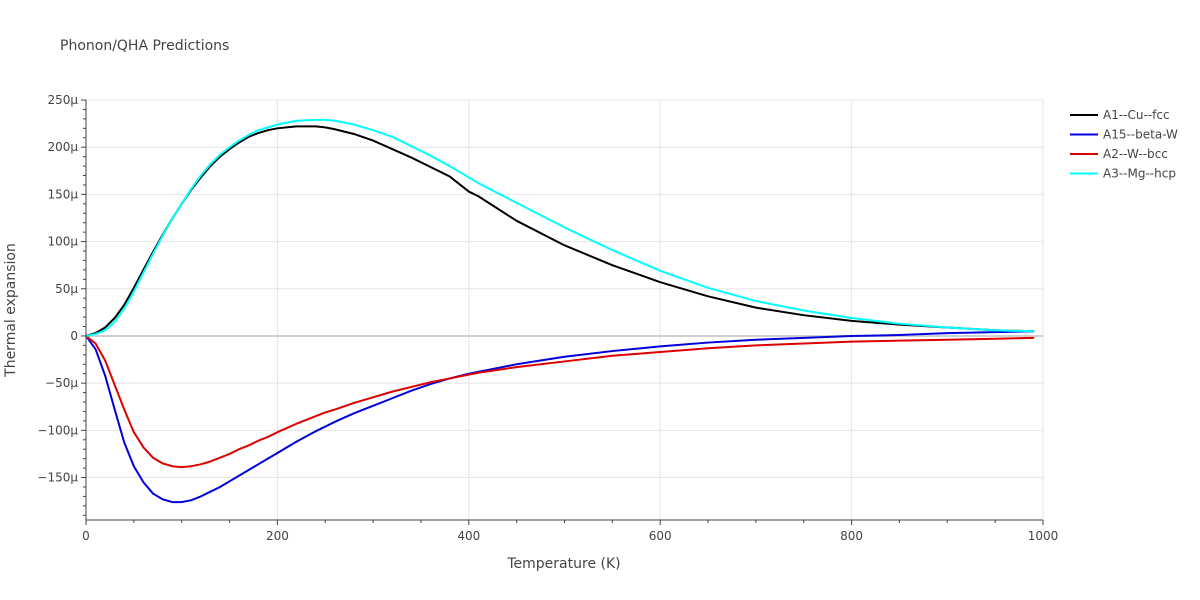 Image resolution: width=1200 pixels, height=600 pixels. I want to click on y-tick-label: −150μ, so click(57, 478).